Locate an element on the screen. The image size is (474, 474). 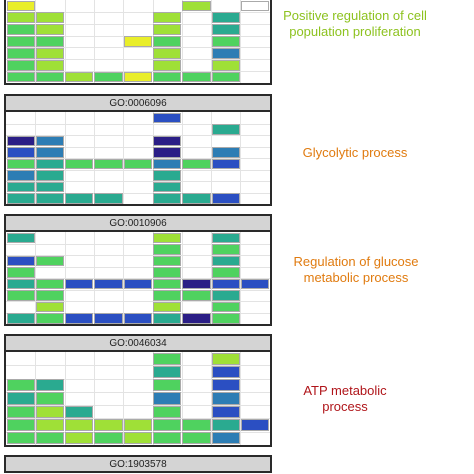
go-term-label: GO:1903578 is located at coordinates (138, 464).